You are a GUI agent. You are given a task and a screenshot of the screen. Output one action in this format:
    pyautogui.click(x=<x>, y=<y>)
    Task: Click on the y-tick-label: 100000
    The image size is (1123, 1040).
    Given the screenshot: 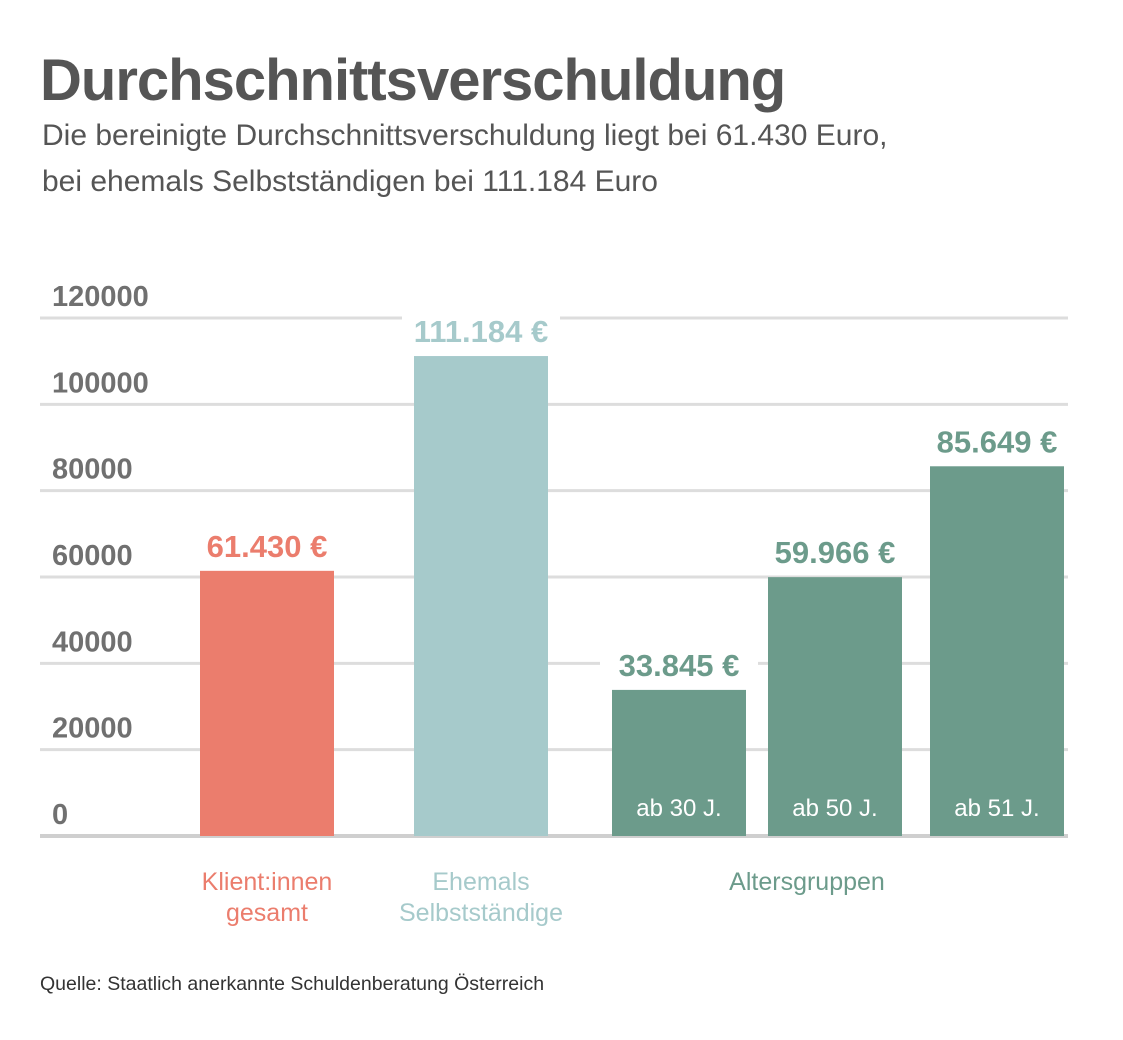 What is the action you would take?
    pyautogui.click(x=100, y=383)
    